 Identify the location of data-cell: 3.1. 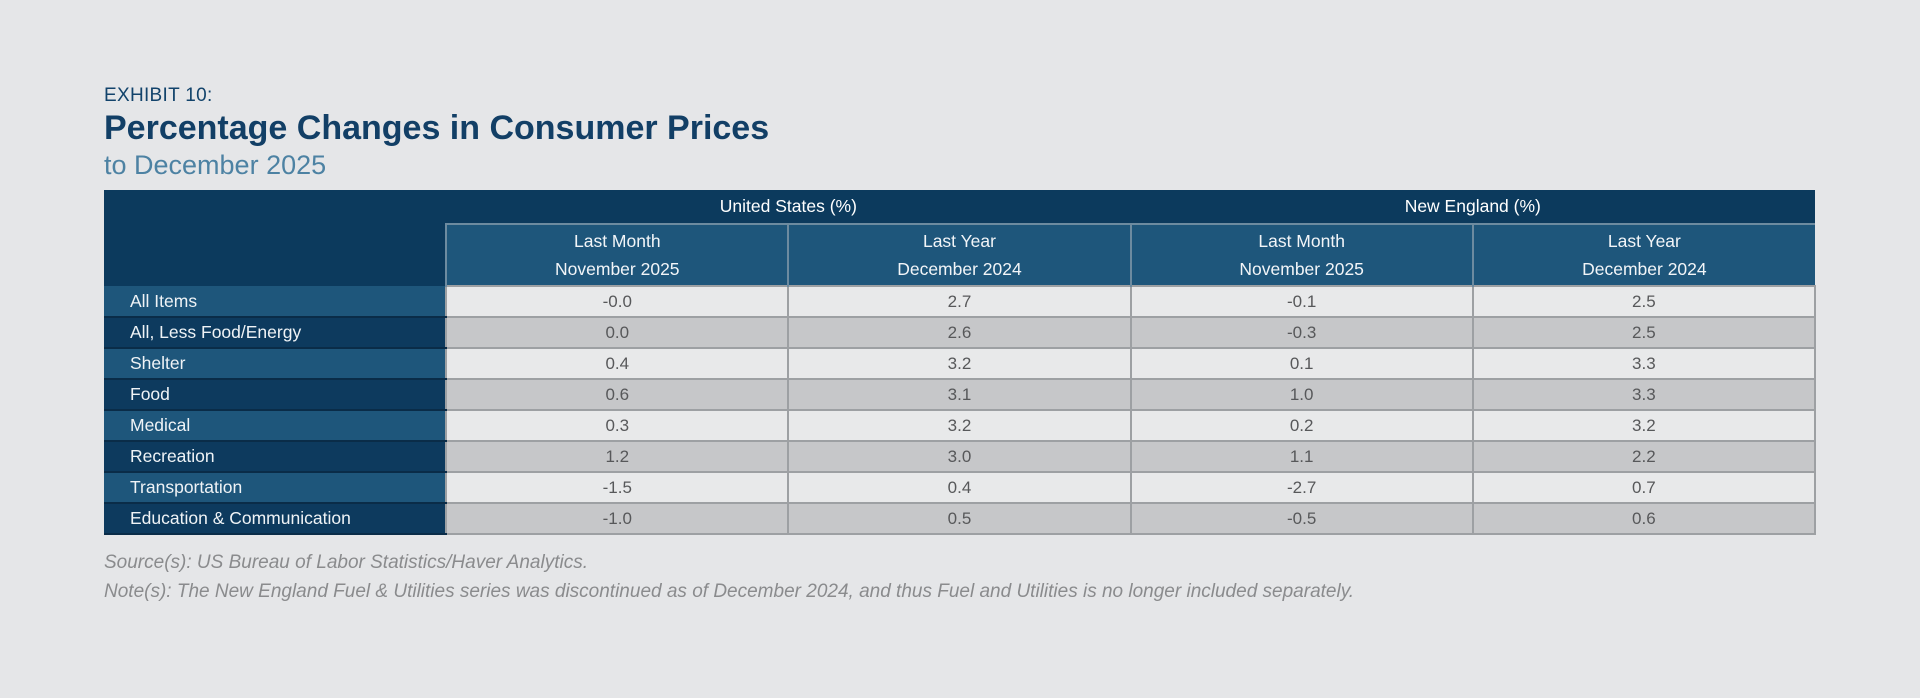
(959, 394).